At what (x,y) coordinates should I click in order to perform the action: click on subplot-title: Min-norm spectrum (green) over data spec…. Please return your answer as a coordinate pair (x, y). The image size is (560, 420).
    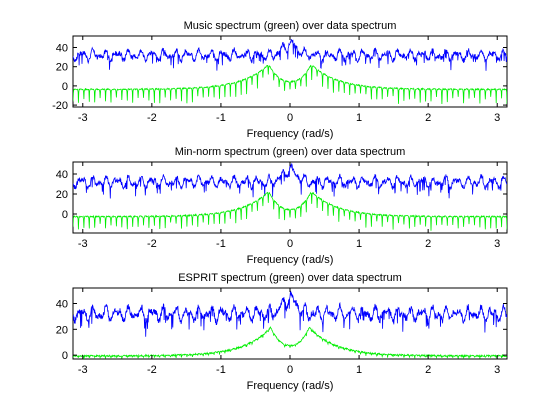
    Looking at the image, I should click on (290, 152).